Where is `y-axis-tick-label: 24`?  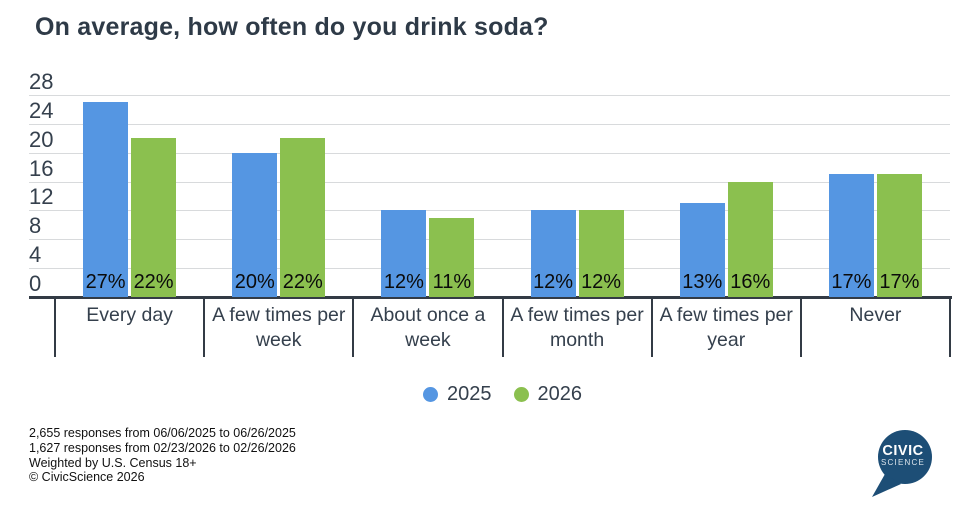
y-axis-tick-label: 24 is located at coordinates (41, 110).